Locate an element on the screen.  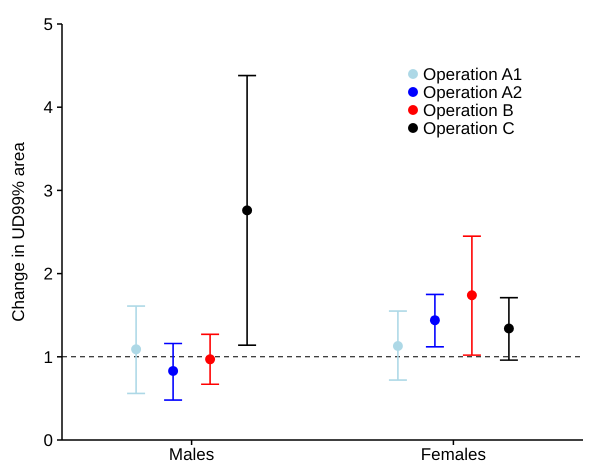
legend-label: Operation A1 is located at coordinates (472, 74).